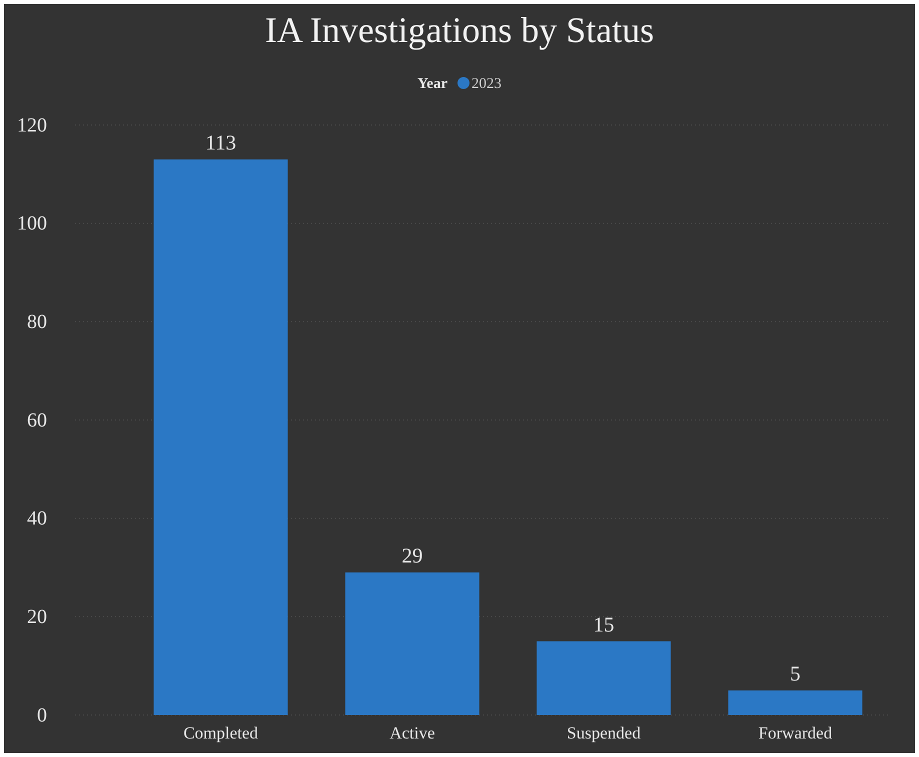 This screenshot has height=757, width=919. Describe the element at coordinates (487, 84) in the screenshot. I see `legend-label: 2023` at that location.